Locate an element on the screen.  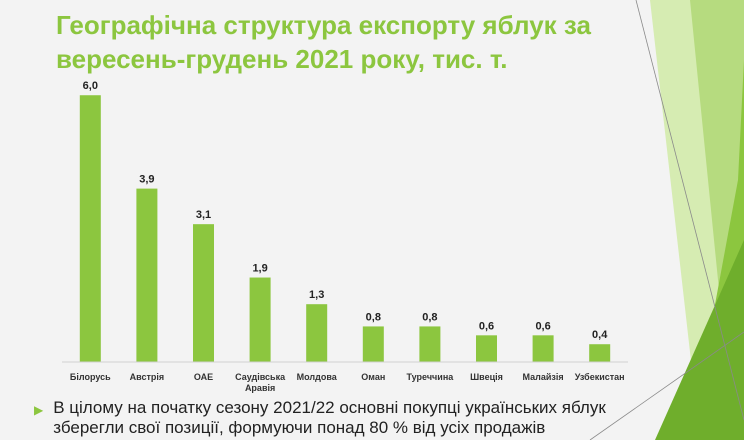
category-label: Білорусь is located at coordinates (90, 377).